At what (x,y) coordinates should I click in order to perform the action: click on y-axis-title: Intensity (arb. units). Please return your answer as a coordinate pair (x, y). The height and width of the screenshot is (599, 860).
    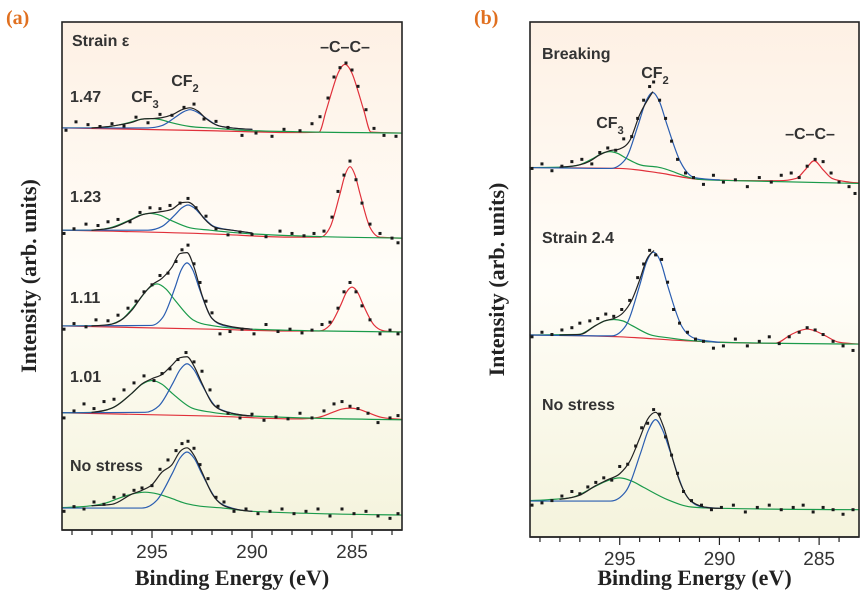
    Looking at the image, I should click on (496, 279).